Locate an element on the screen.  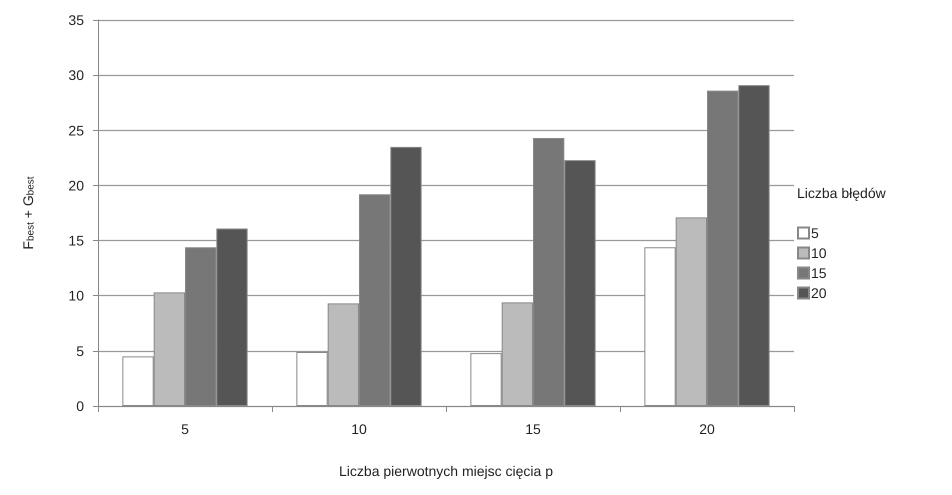
y-tick-label: 5 is located at coordinates (80, 350).